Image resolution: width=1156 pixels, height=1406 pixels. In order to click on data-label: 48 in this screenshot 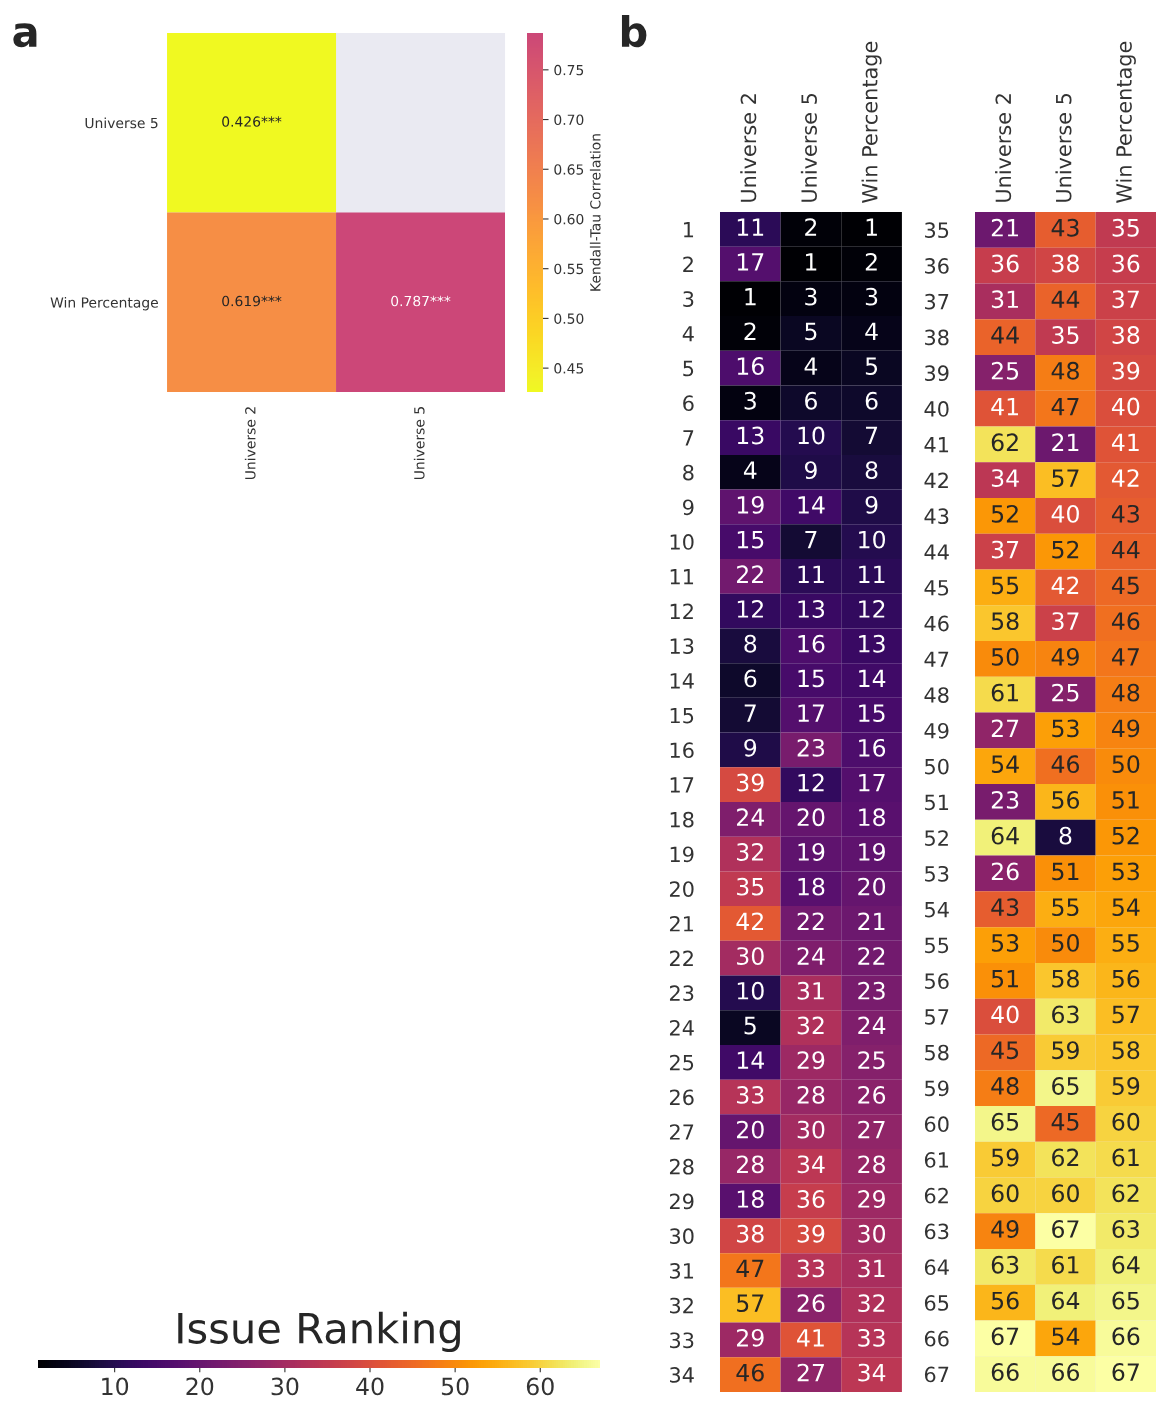, I will do `click(1125, 692)`.